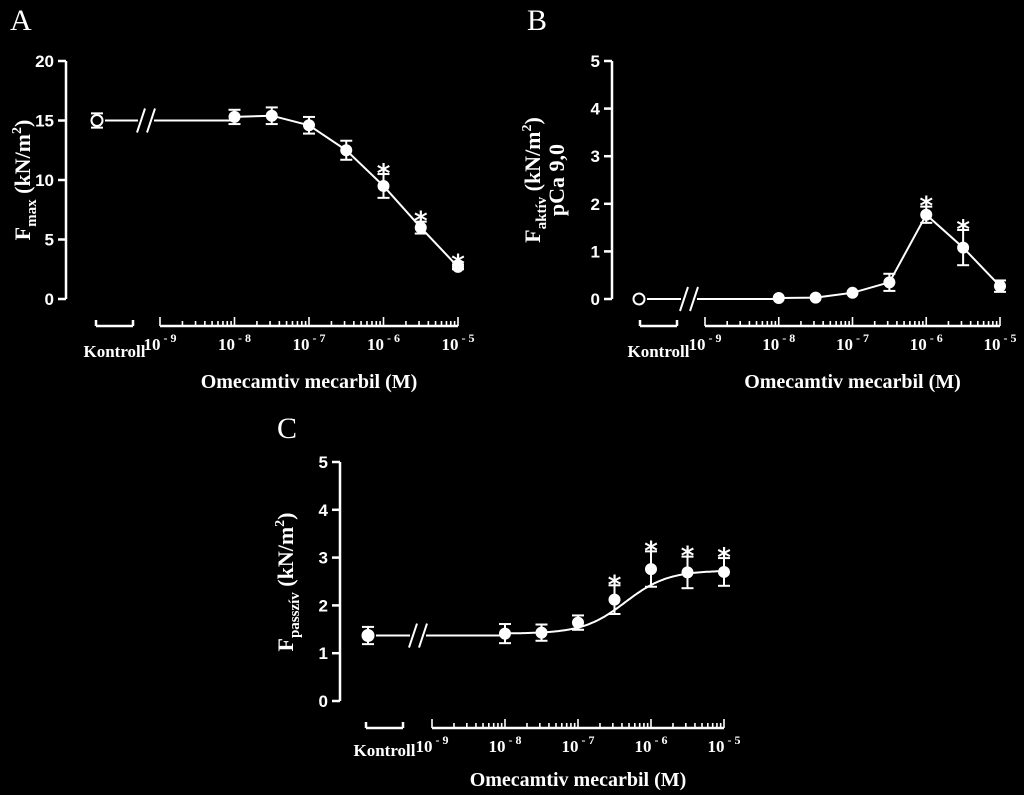 The height and width of the screenshot is (795, 1024). What do you see at coordinates (658, 351) in the screenshot?
I see `control-label: Kontroll` at bounding box center [658, 351].